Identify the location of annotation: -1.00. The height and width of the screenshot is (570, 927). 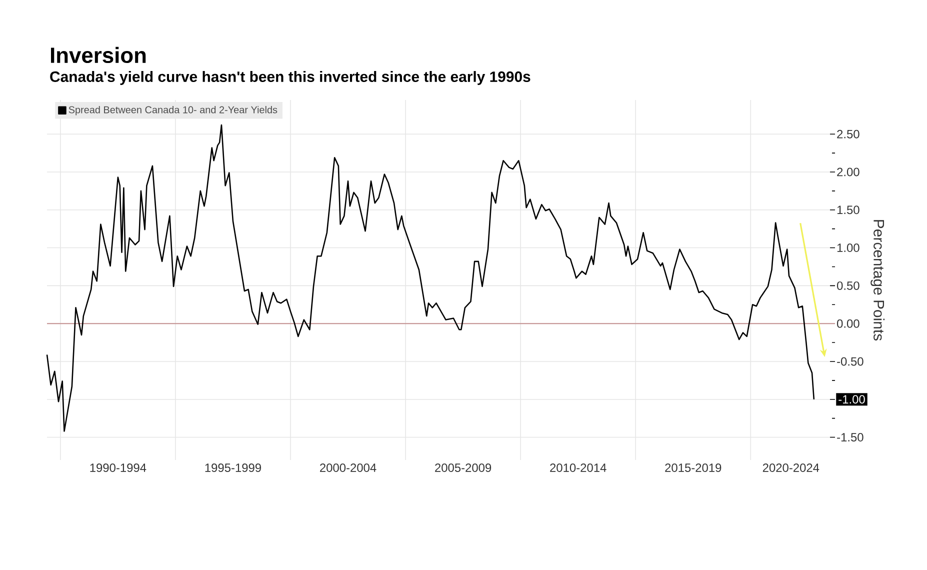
(851, 399).